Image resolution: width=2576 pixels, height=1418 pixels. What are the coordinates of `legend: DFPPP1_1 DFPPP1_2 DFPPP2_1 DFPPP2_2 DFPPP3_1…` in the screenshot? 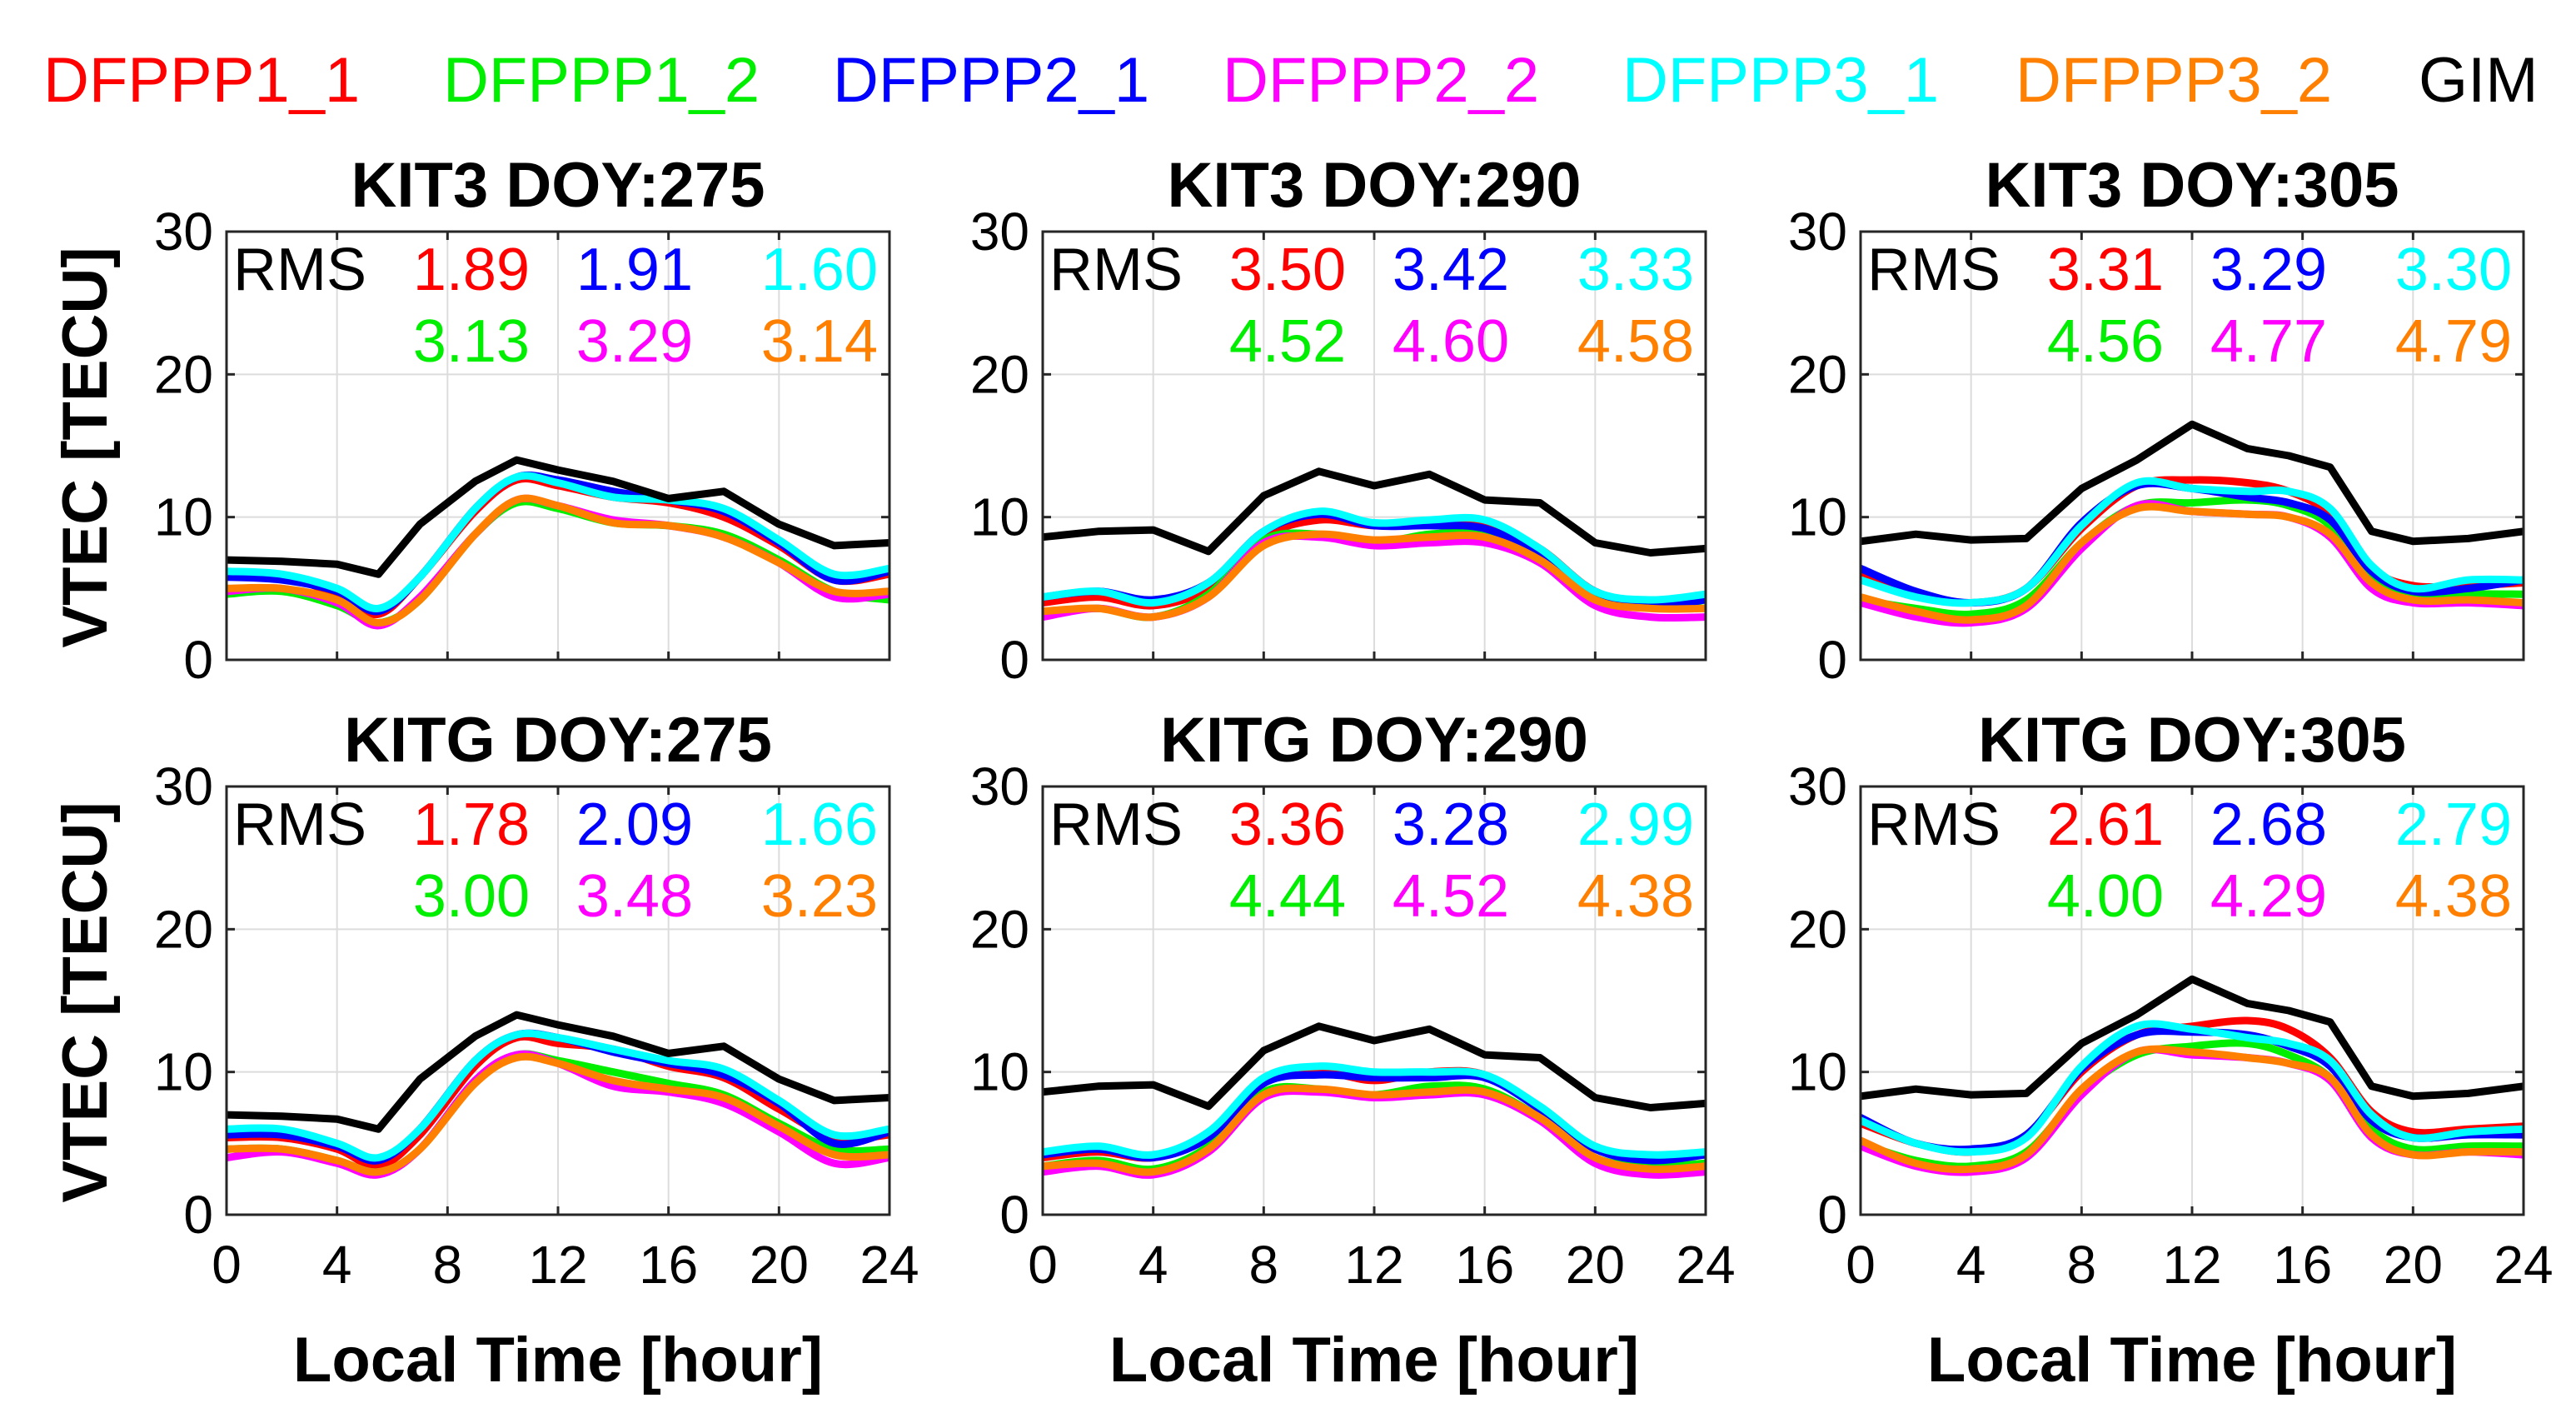 It's located at (1291, 80).